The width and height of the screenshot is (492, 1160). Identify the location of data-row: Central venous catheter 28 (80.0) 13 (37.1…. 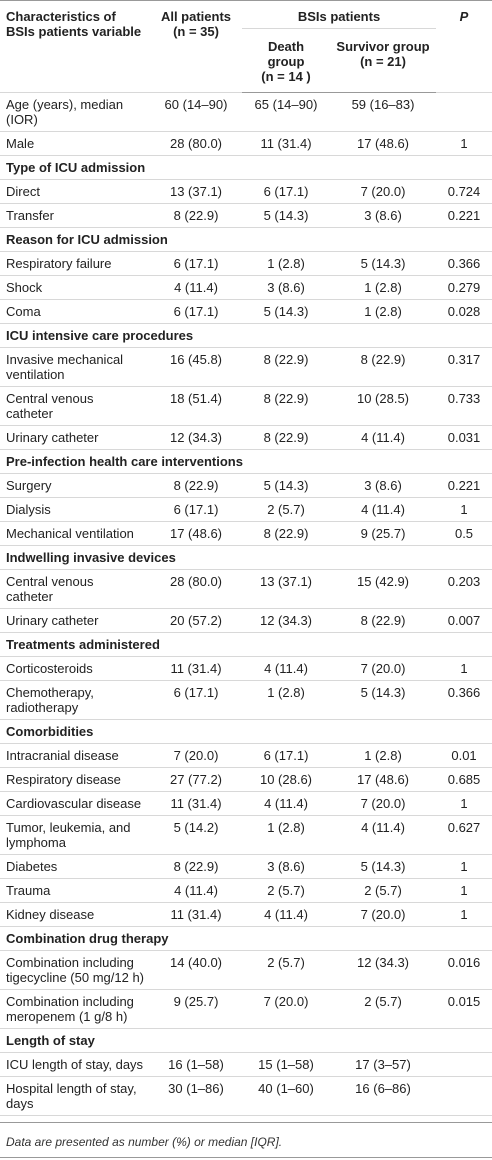
(246, 589).